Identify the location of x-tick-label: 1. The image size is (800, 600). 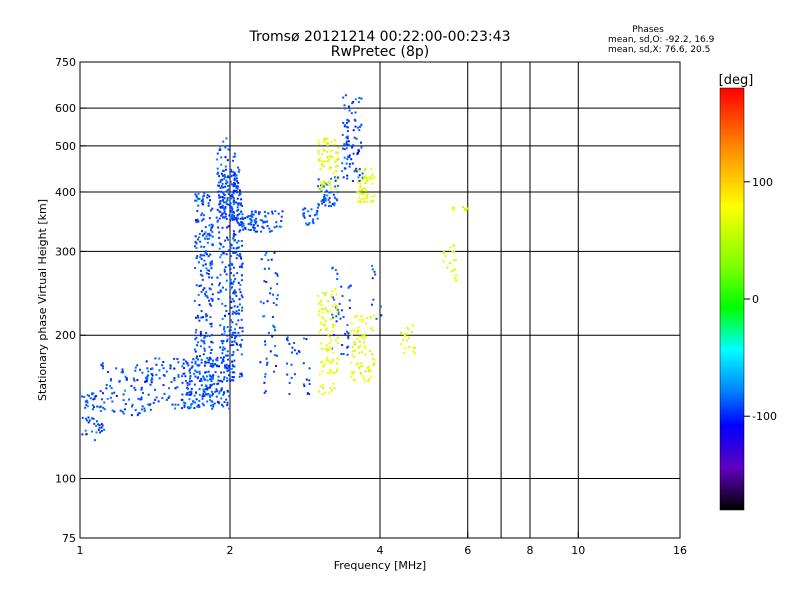
(80, 550).